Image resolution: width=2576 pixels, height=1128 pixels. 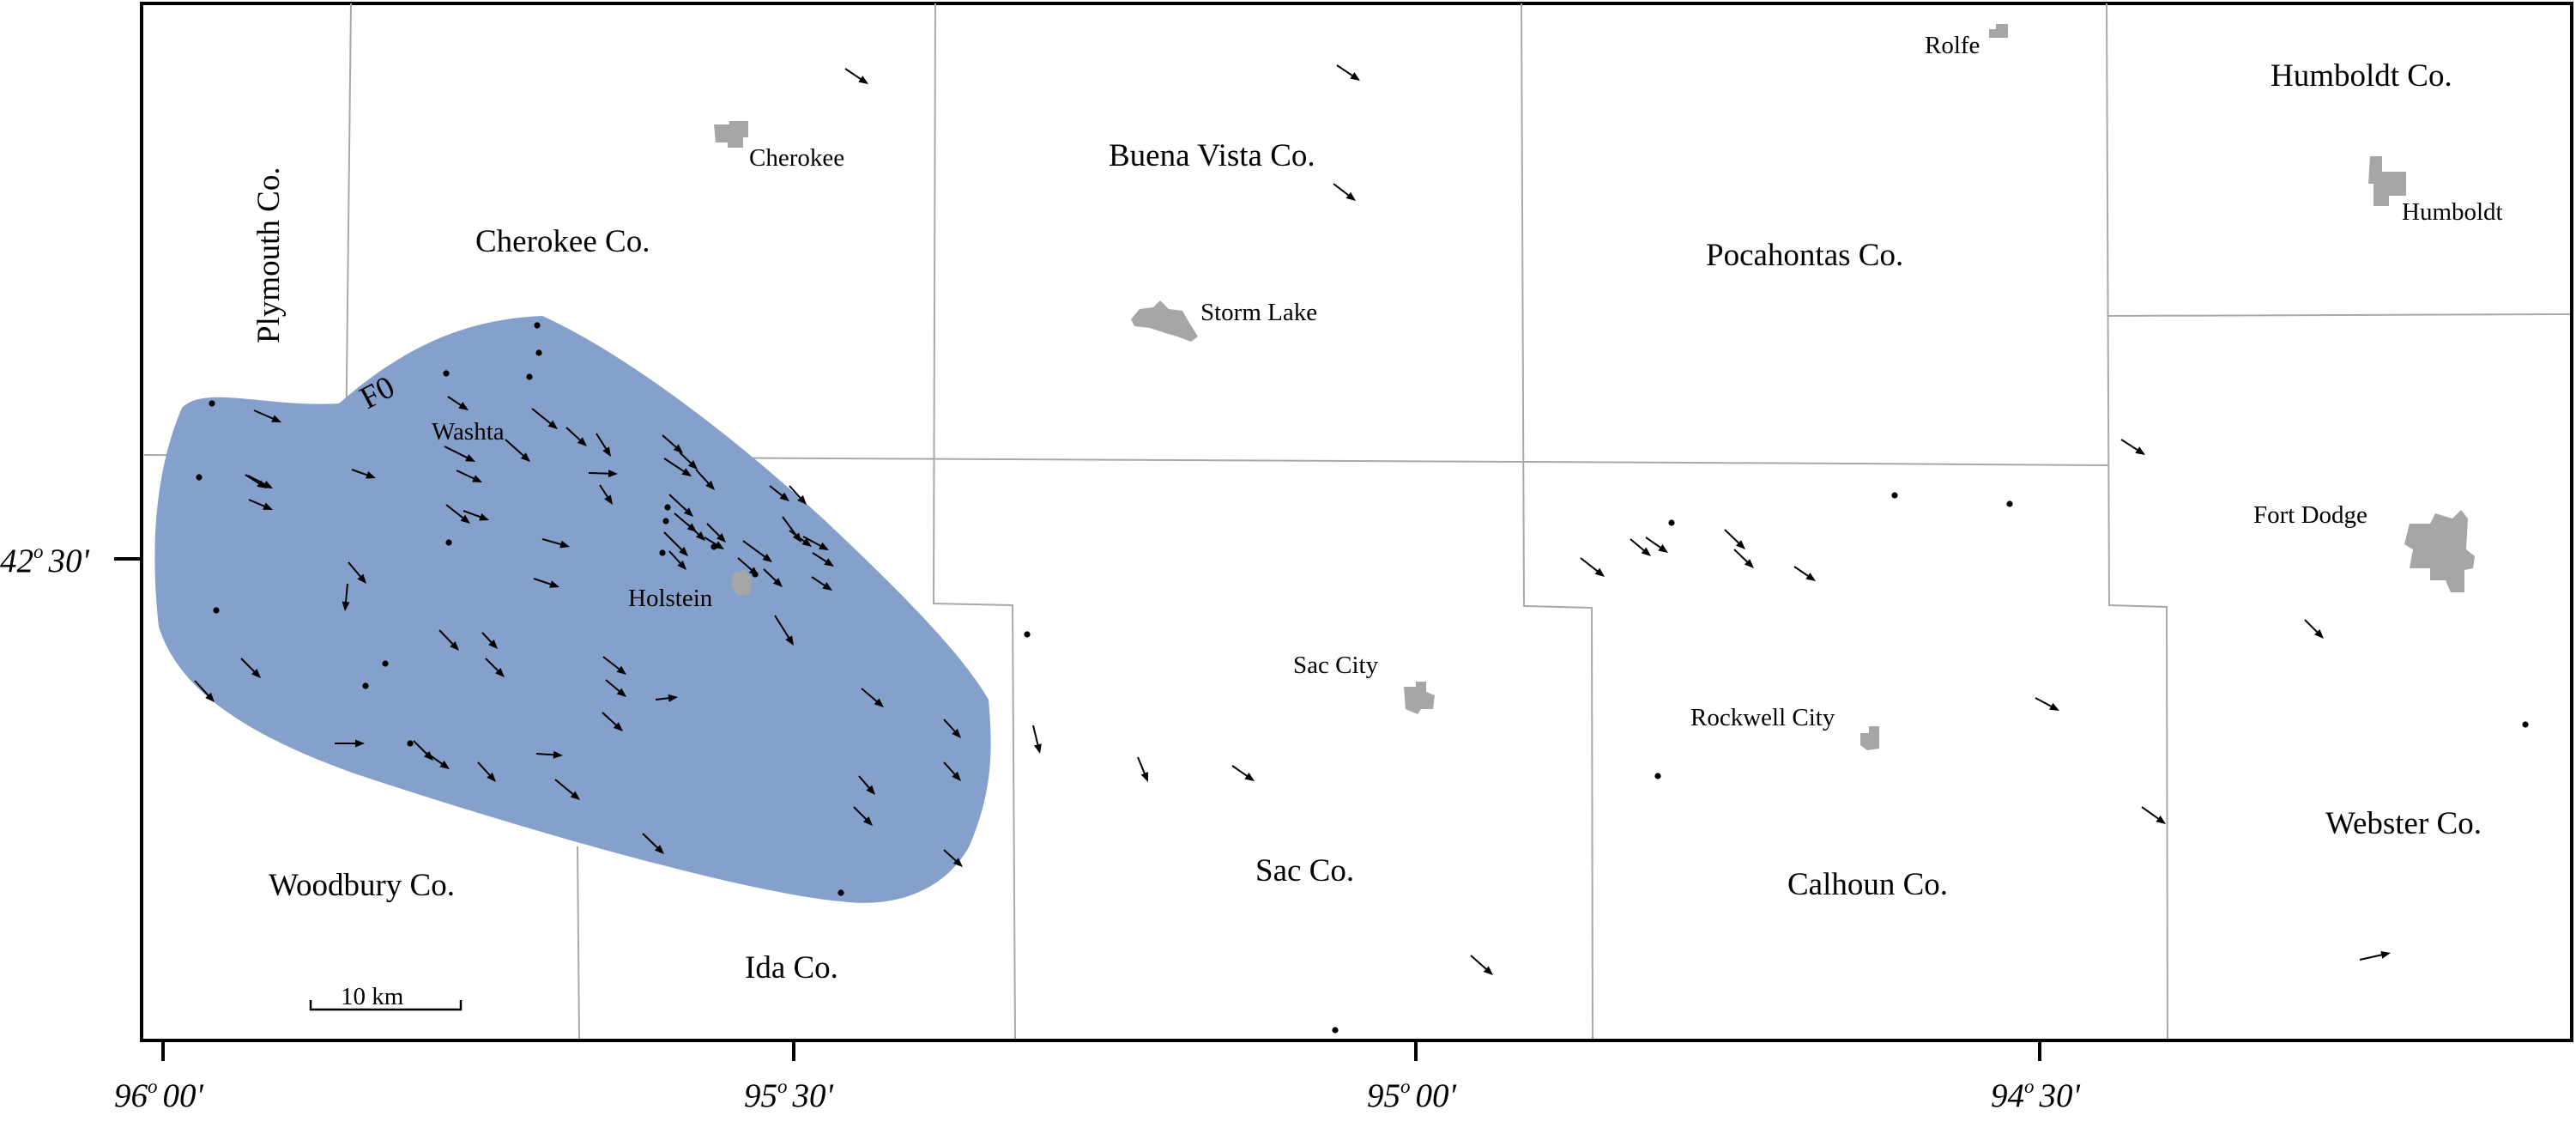 I want to click on county-label-webster: Webster Co., so click(x=2403, y=823).